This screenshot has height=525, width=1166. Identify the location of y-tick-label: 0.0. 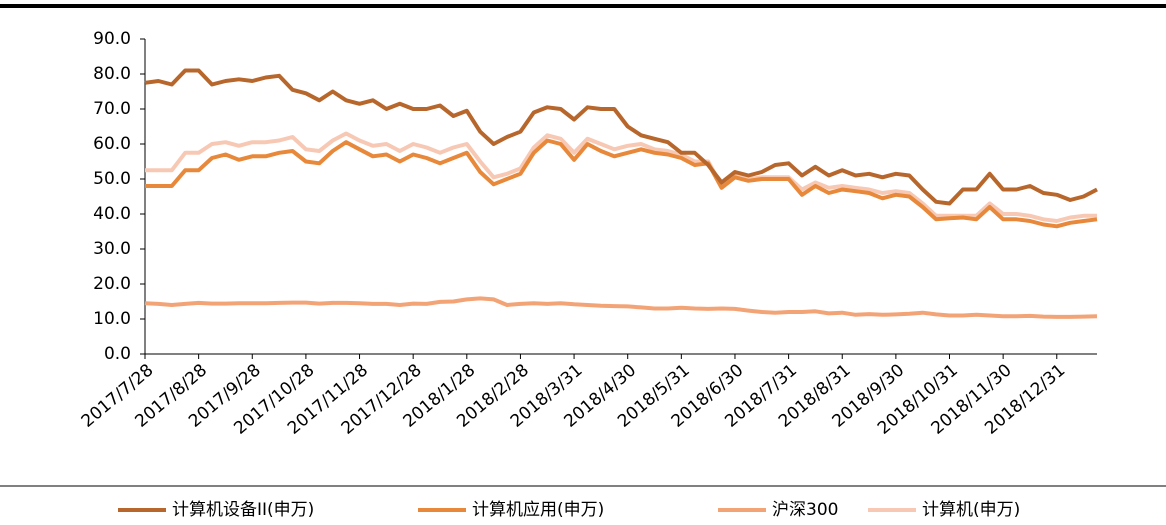
(117, 354).